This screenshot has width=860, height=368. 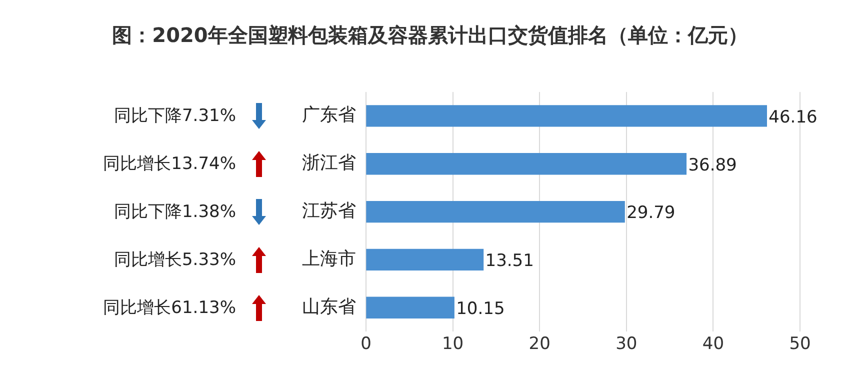 I want to click on data-label: 46.16, so click(x=793, y=117).